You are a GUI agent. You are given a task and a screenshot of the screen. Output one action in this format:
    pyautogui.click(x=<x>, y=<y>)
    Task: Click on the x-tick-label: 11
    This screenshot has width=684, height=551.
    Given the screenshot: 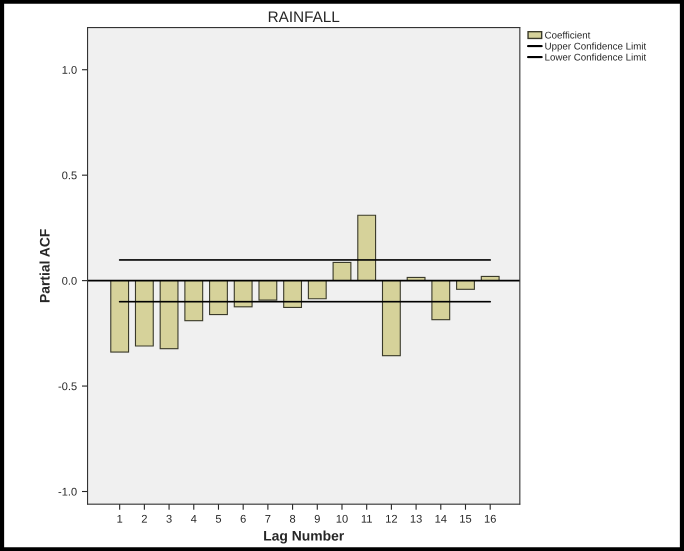 What is the action you would take?
    pyautogui.click(x=367, y=518)
    